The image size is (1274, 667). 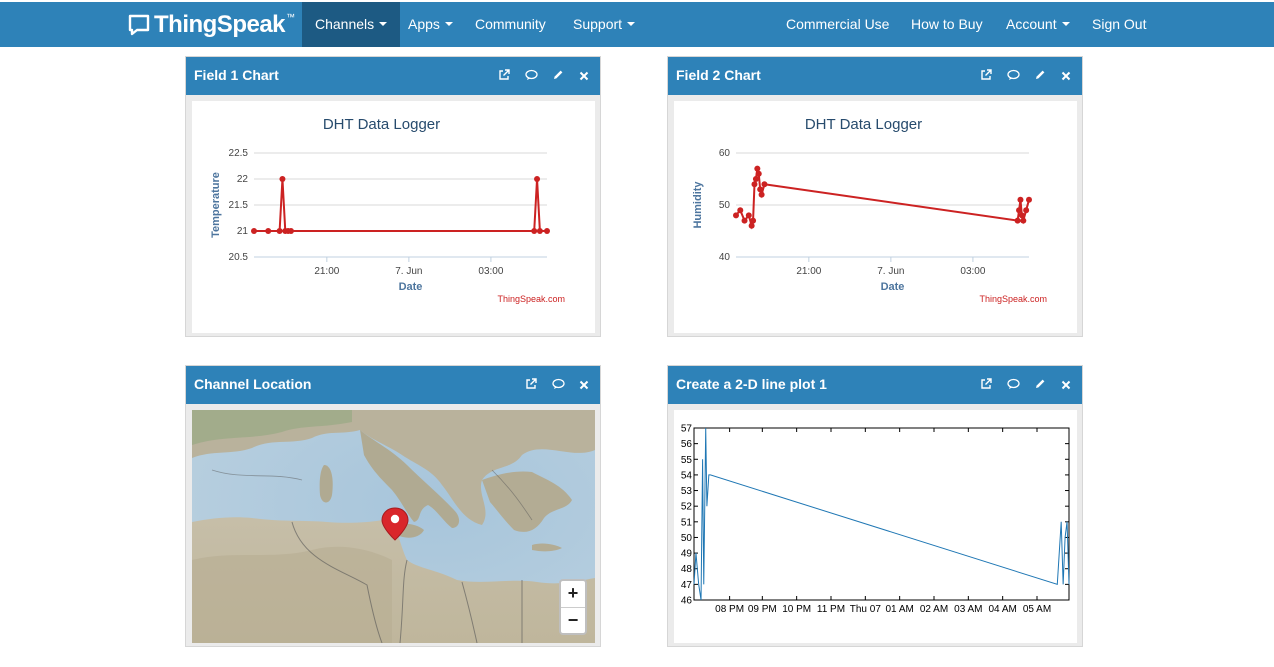 I want to click on nav-item-label: Sign Out, so click(x=1119, y=24).